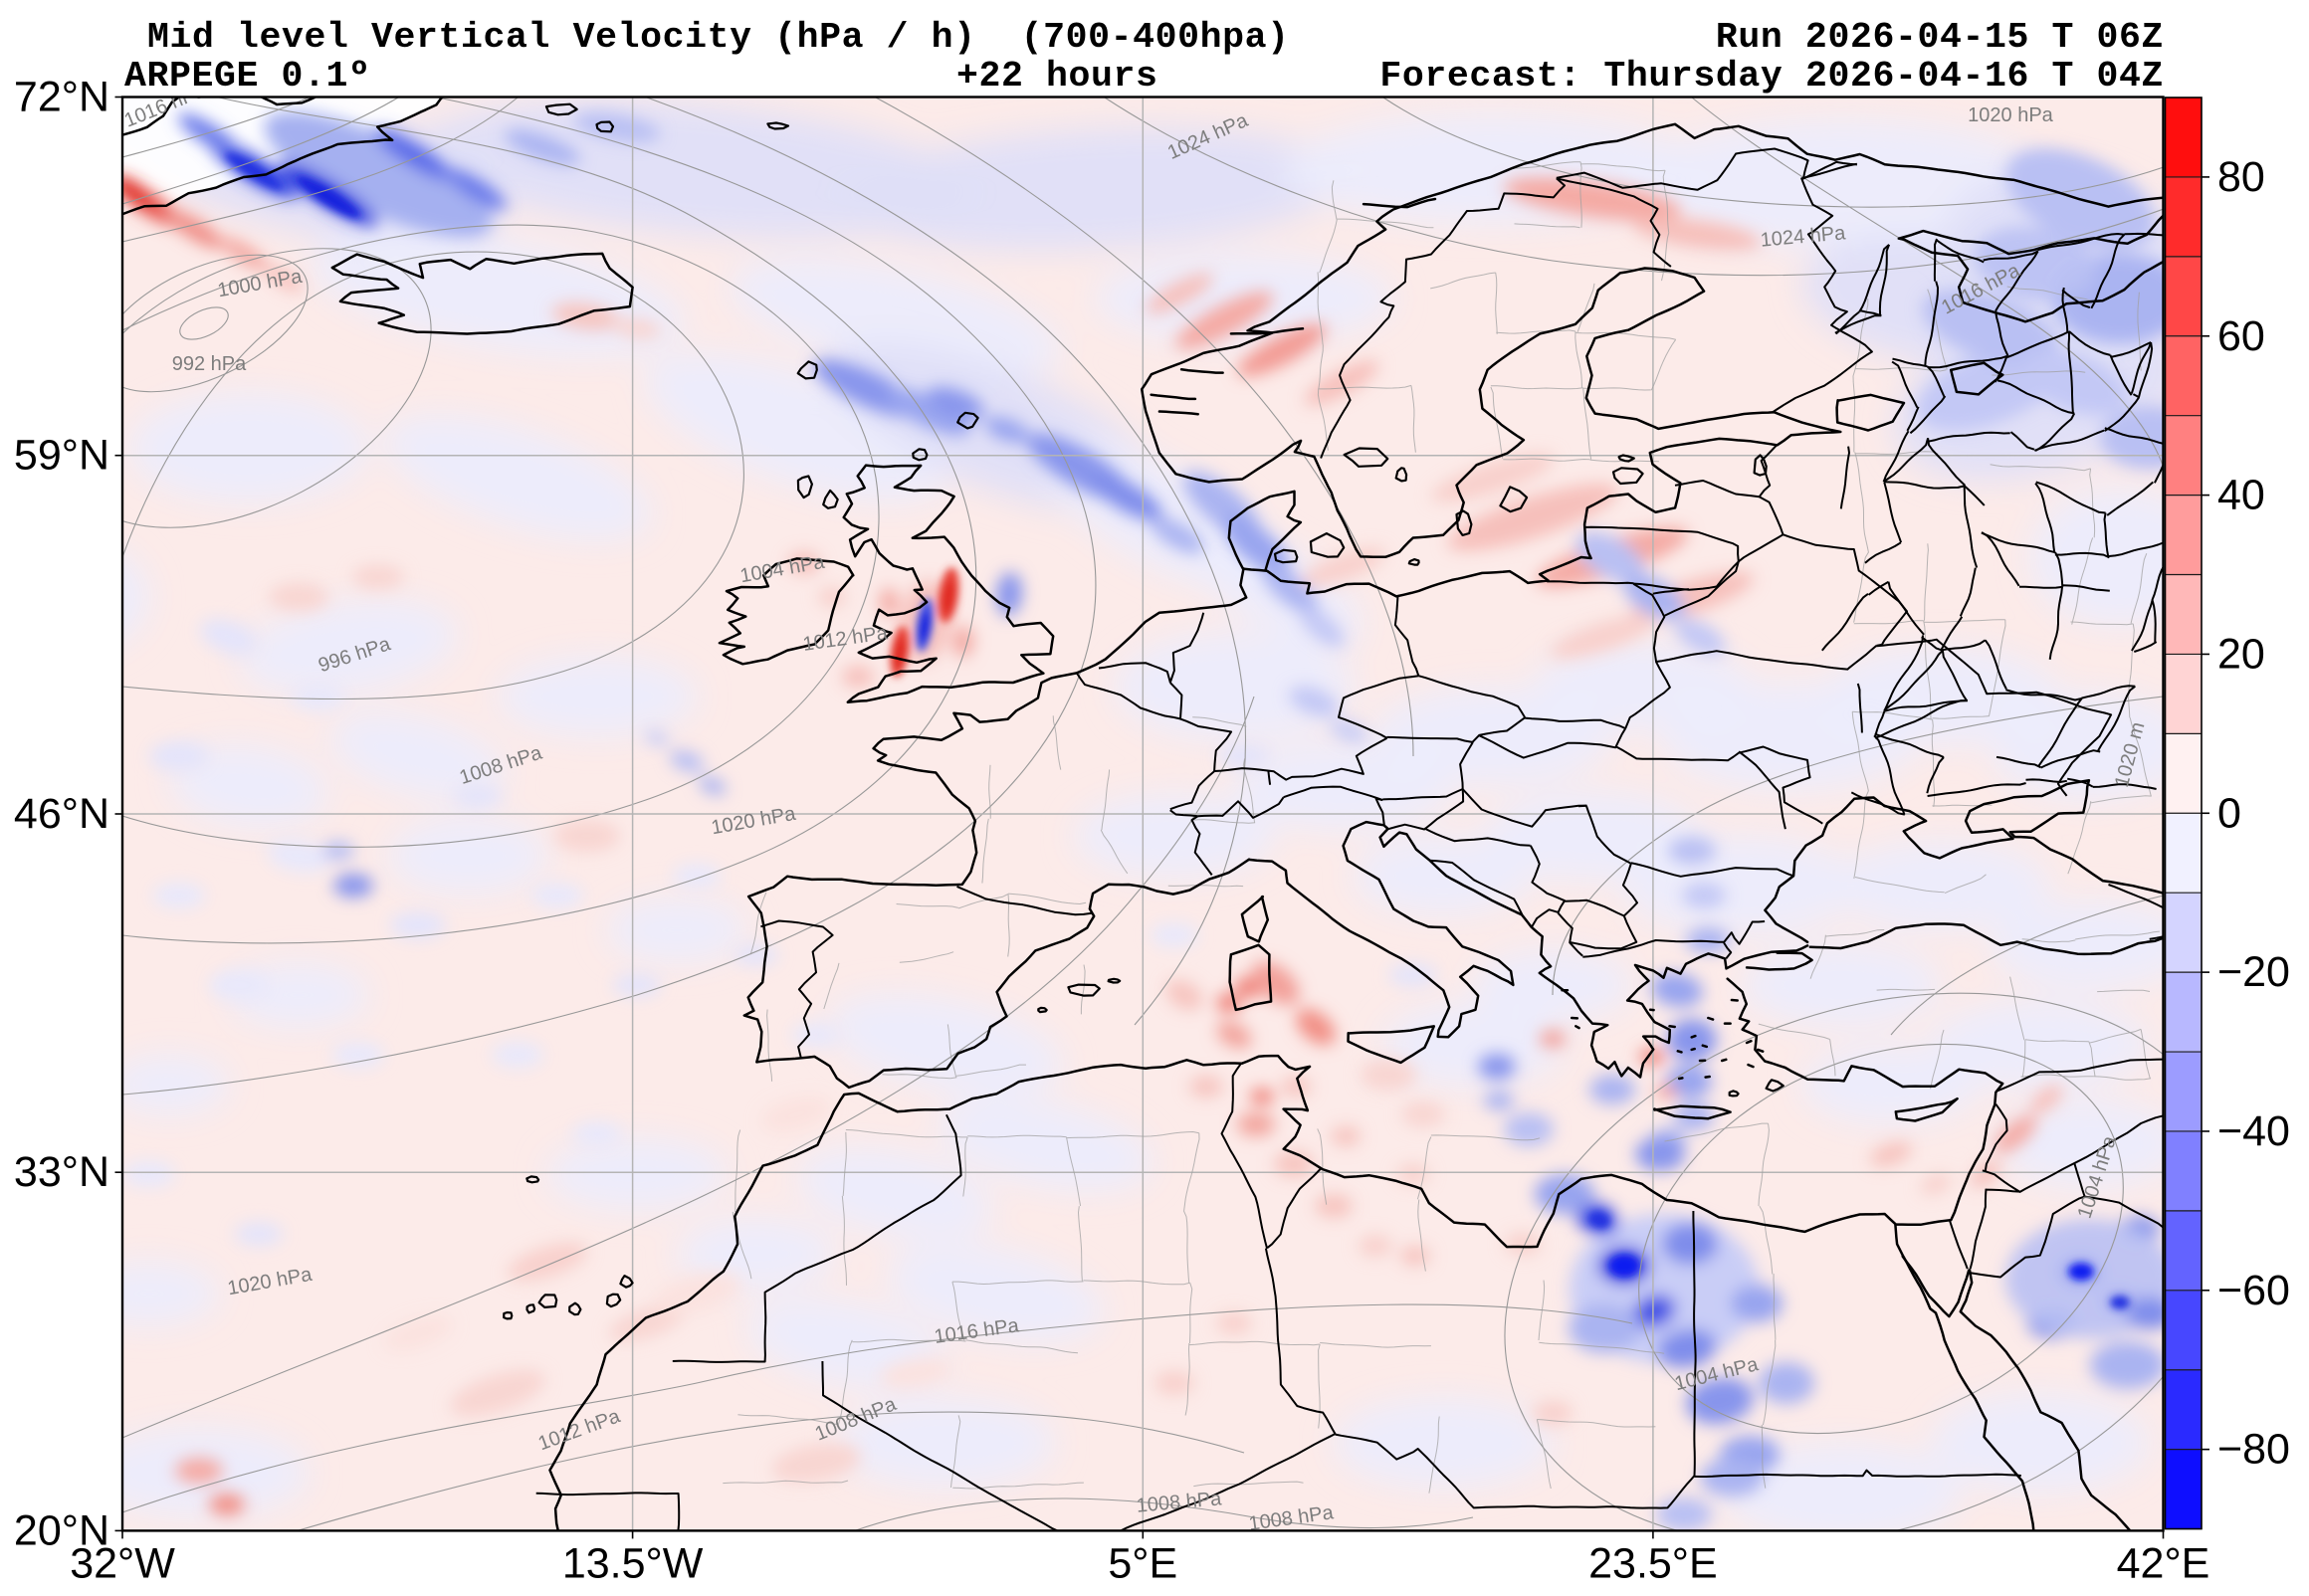 The image size is (2309, 1596). Describe the element at coordinates (2229, 813) in the screenshot. I see `svg-text: 0` at that location.